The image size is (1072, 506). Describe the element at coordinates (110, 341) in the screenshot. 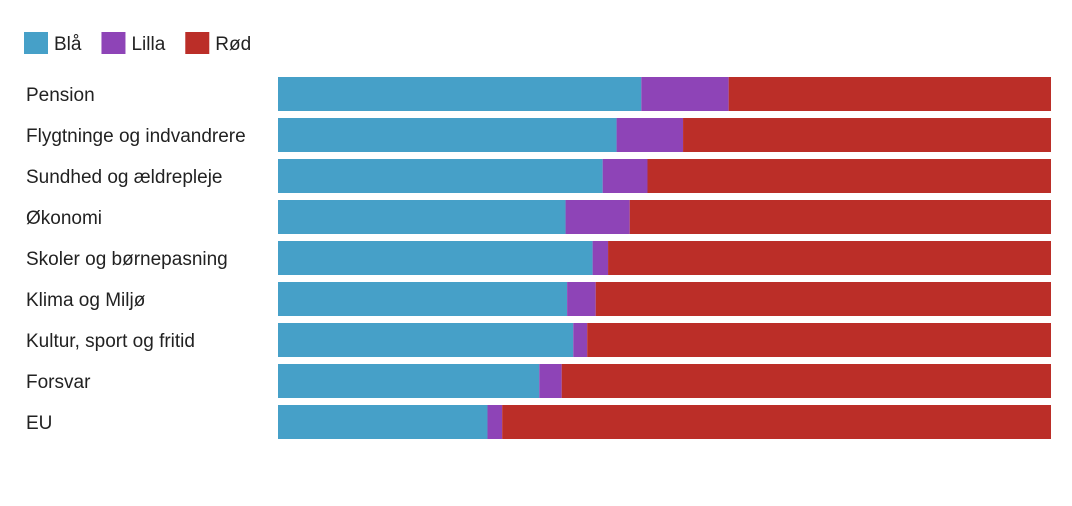

I see `category-label-kultur-sport-og-fritid: Kultur, sport og fritid` at that location.